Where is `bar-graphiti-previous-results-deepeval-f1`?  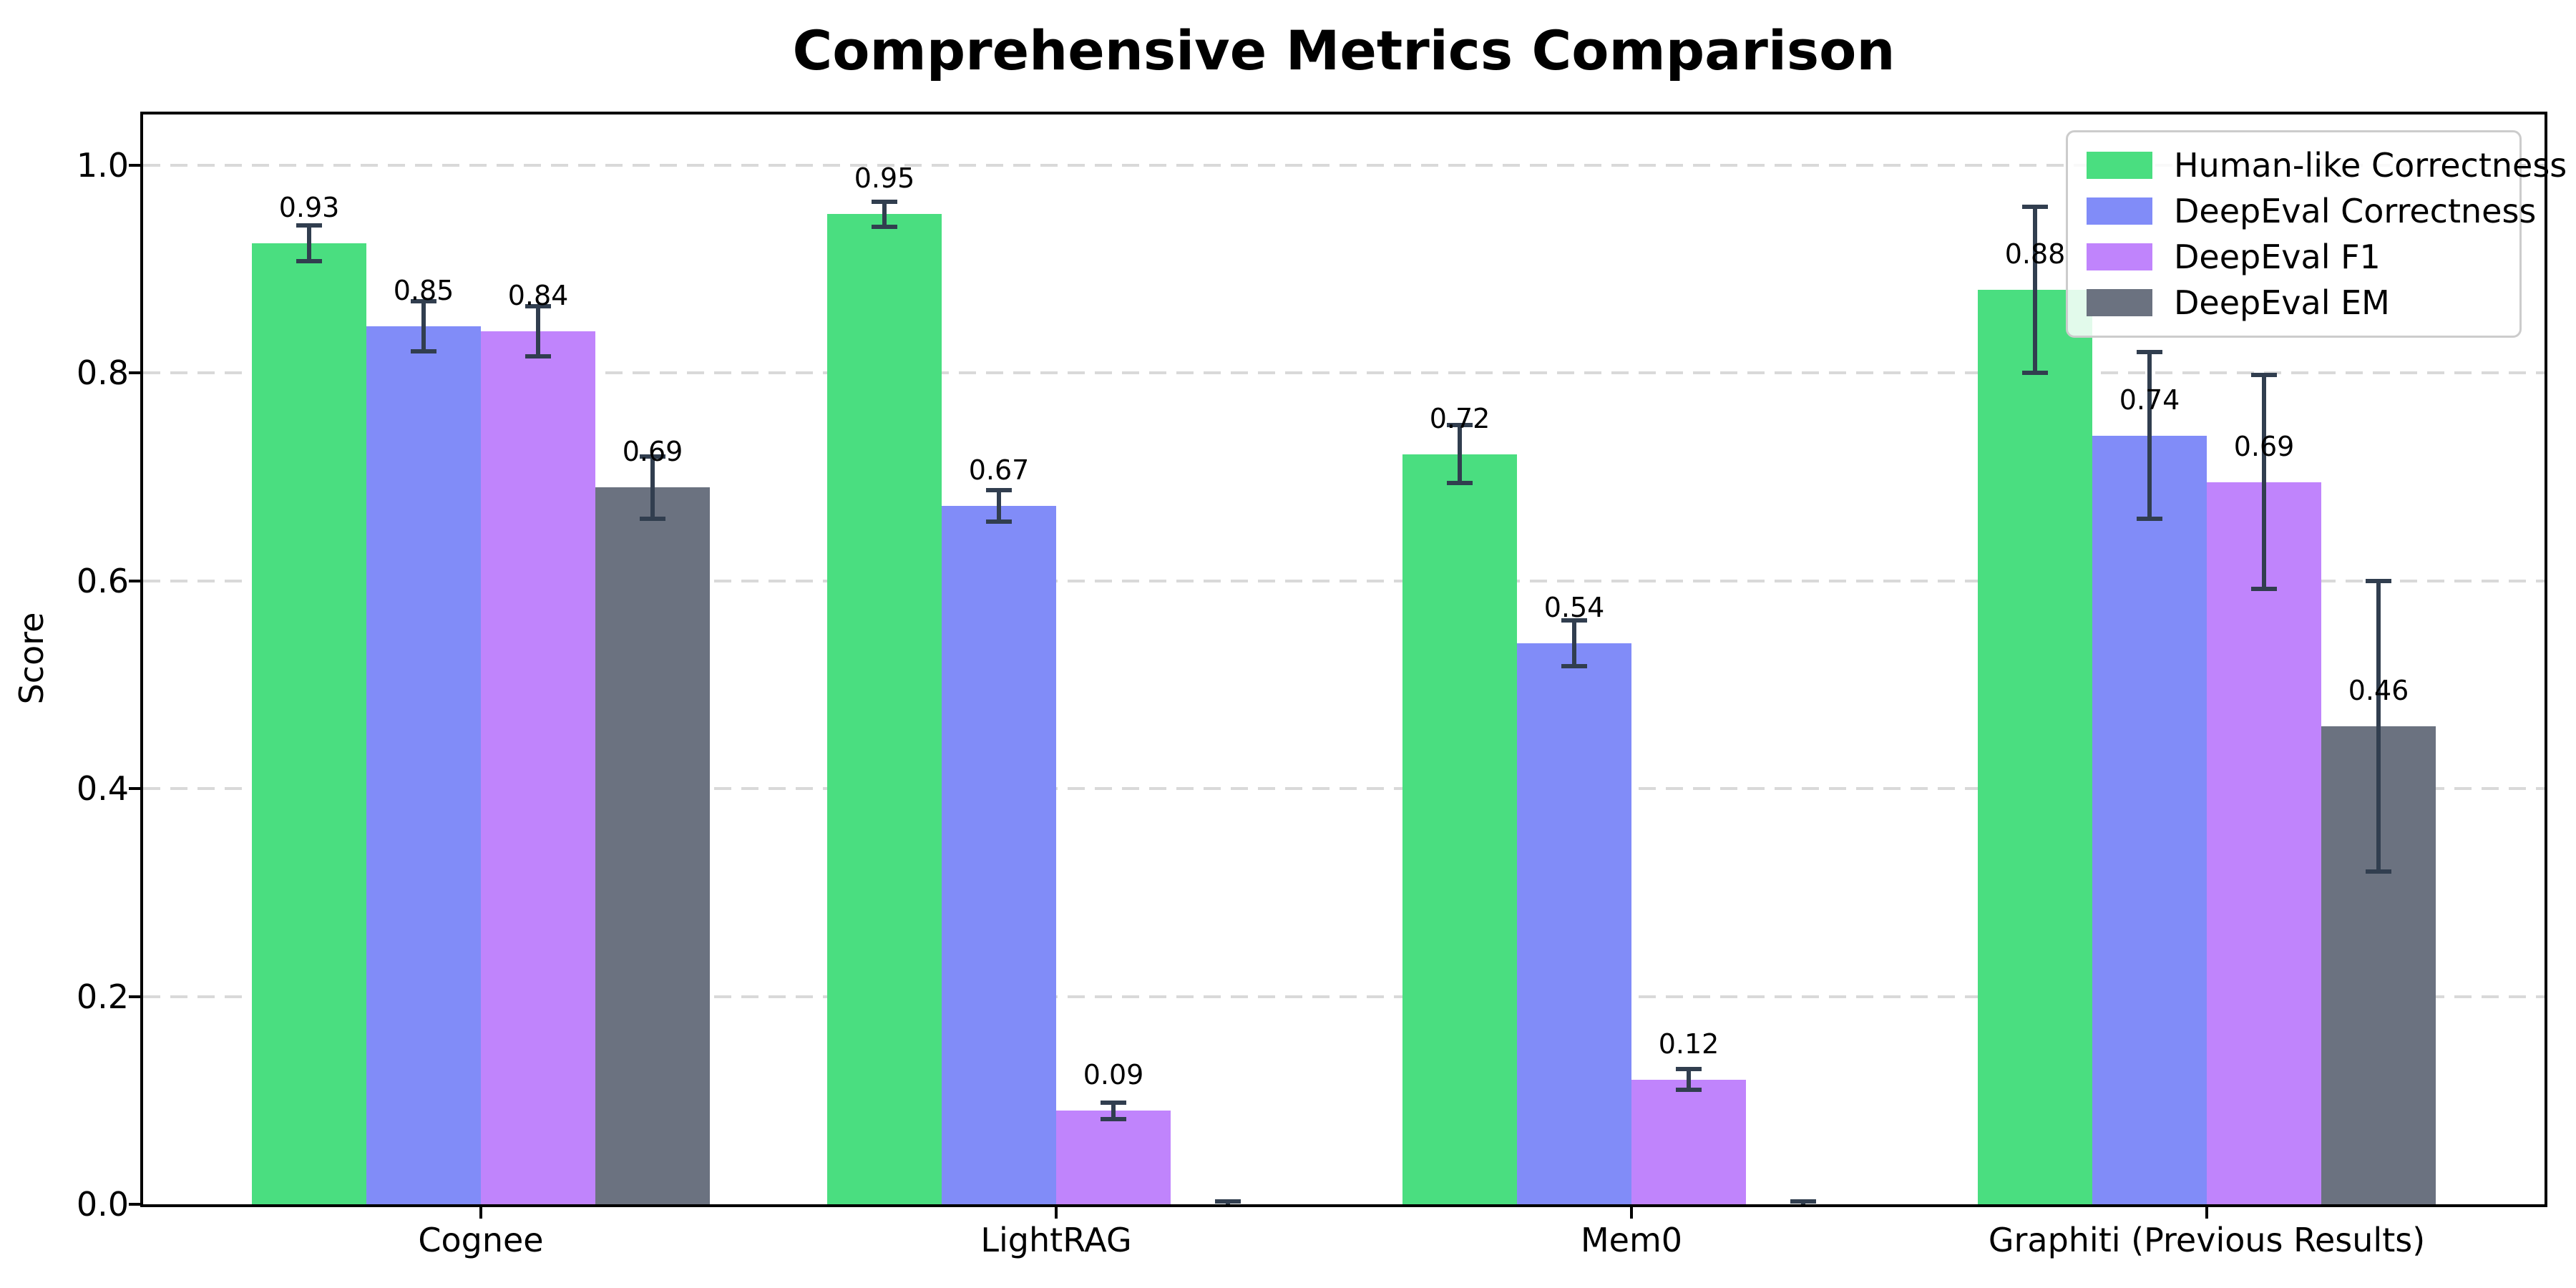
bar-graphiti-previous-results-deepeval-f1 is located at coordinates (2264, 843).